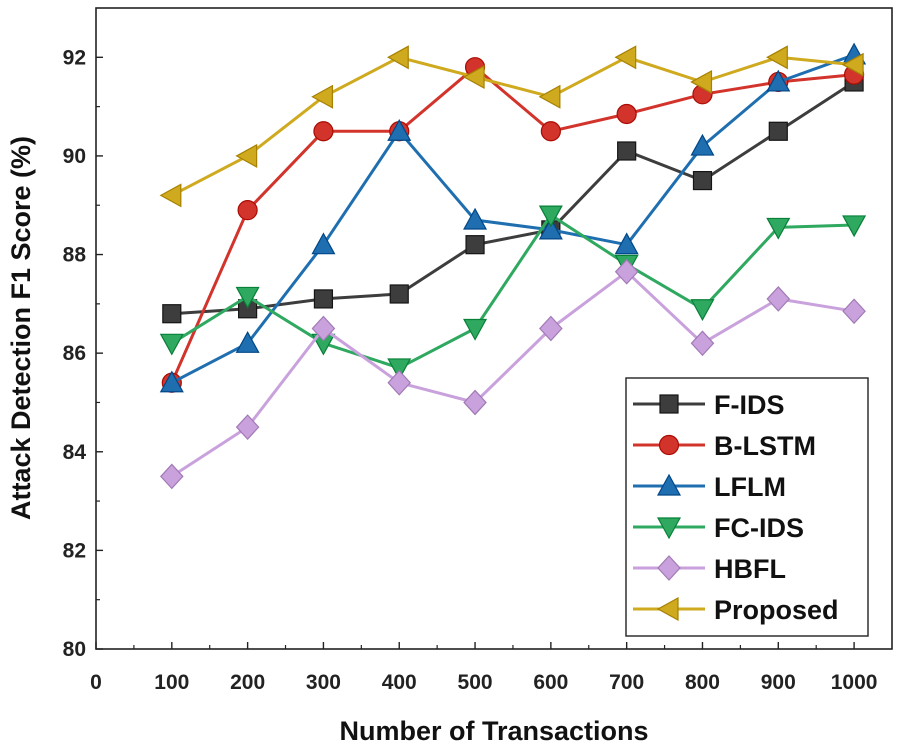  Describe the element at coordinates (399, 682) in the screenshot. I see `x-tick-label: 400` at that location.